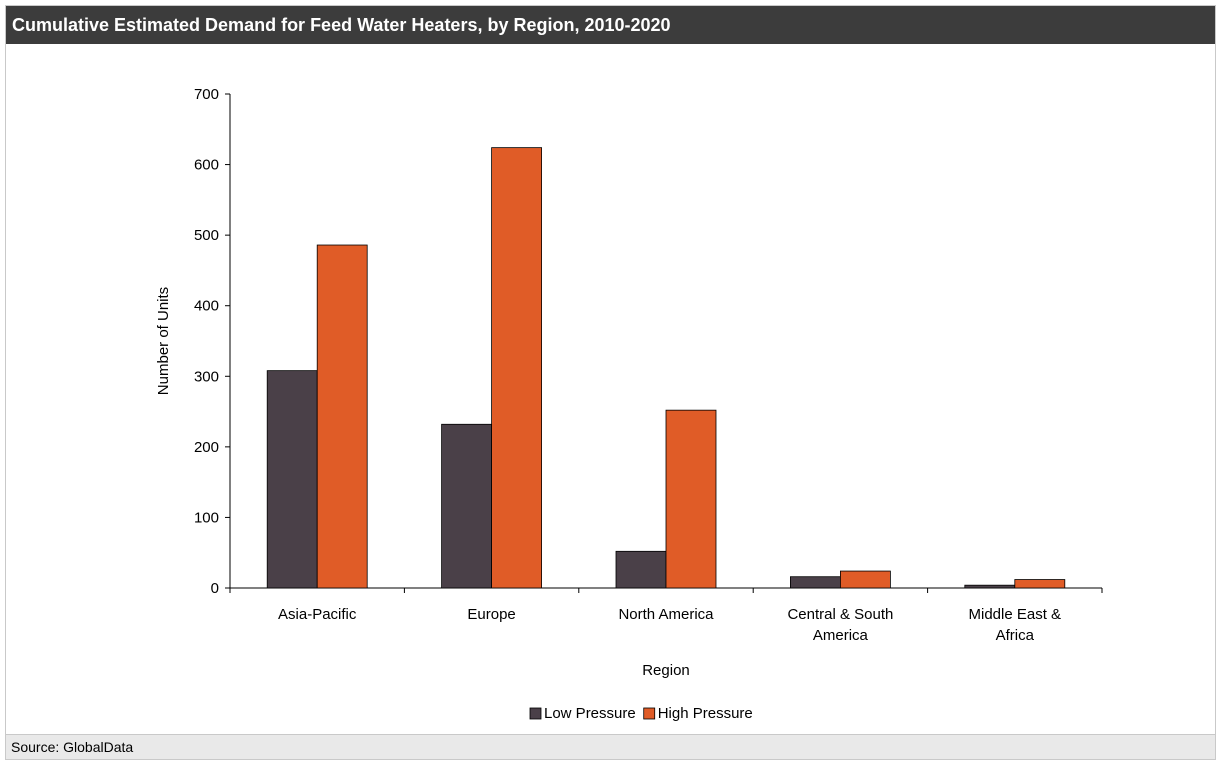  What do you see at coordinates (163, 341) in the screenshot?
I see `y-axis-title: Number of Units` at bounding box center [163, 341].